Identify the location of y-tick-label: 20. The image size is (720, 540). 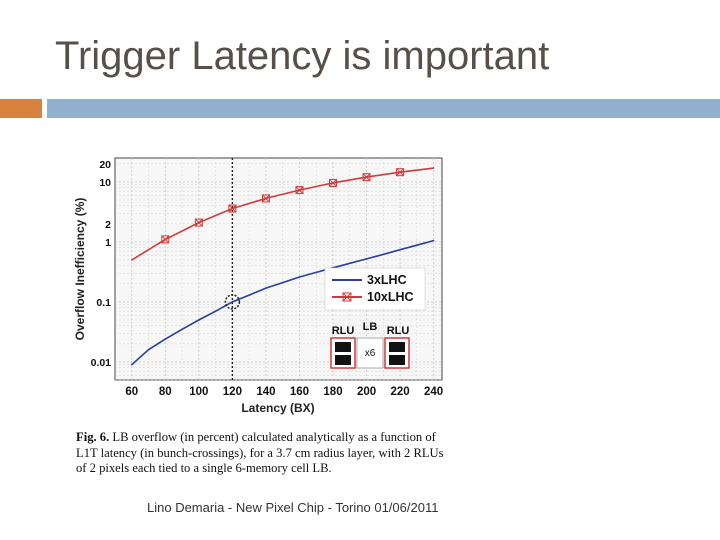
(105, 165).